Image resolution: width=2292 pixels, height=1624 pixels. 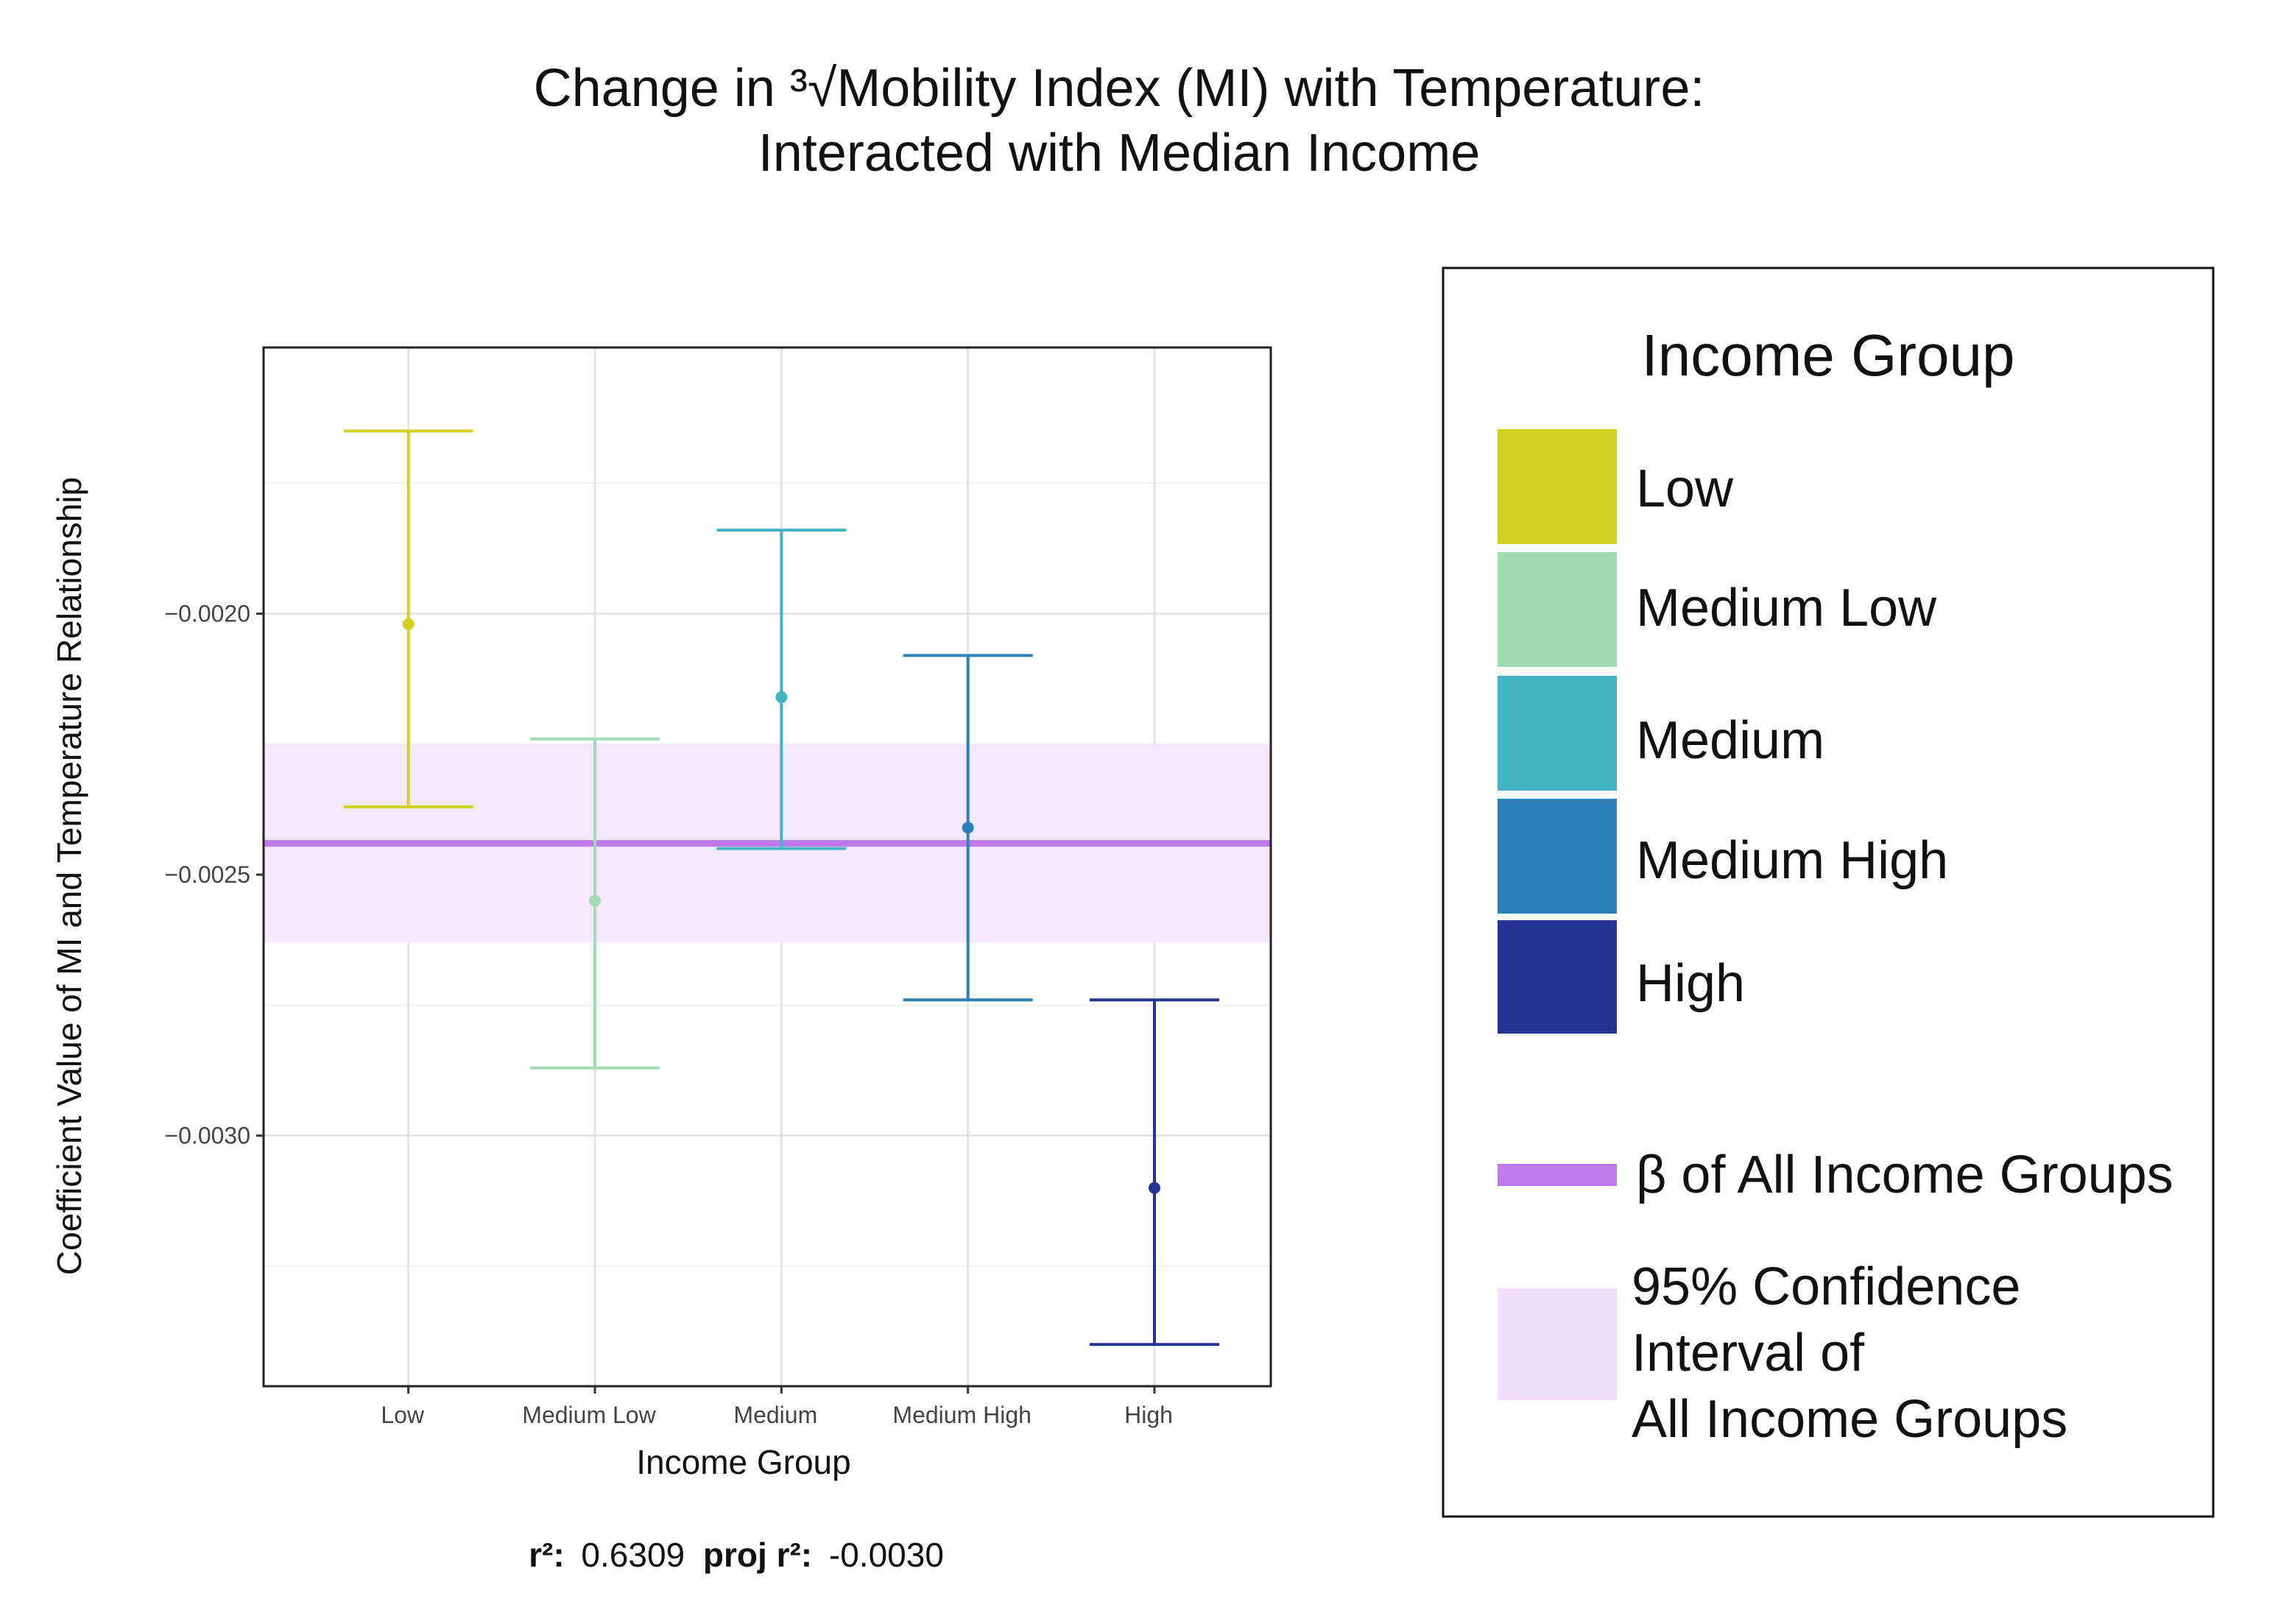 I want to click on proj-r2-label: proj r²:, so click(x=758, y=1555).